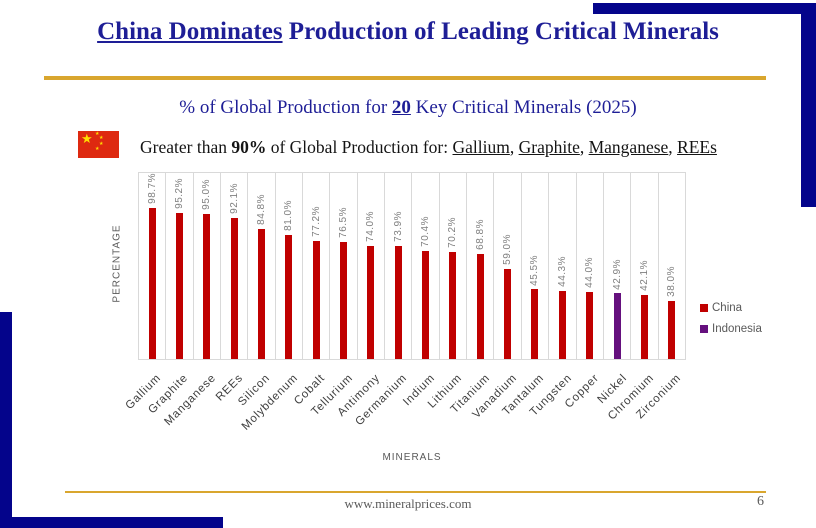  What do you see at coordinates (87, 138) in the screenshot?
I see `flag-large-star-icon: ★` at bounding box center [87, 138].